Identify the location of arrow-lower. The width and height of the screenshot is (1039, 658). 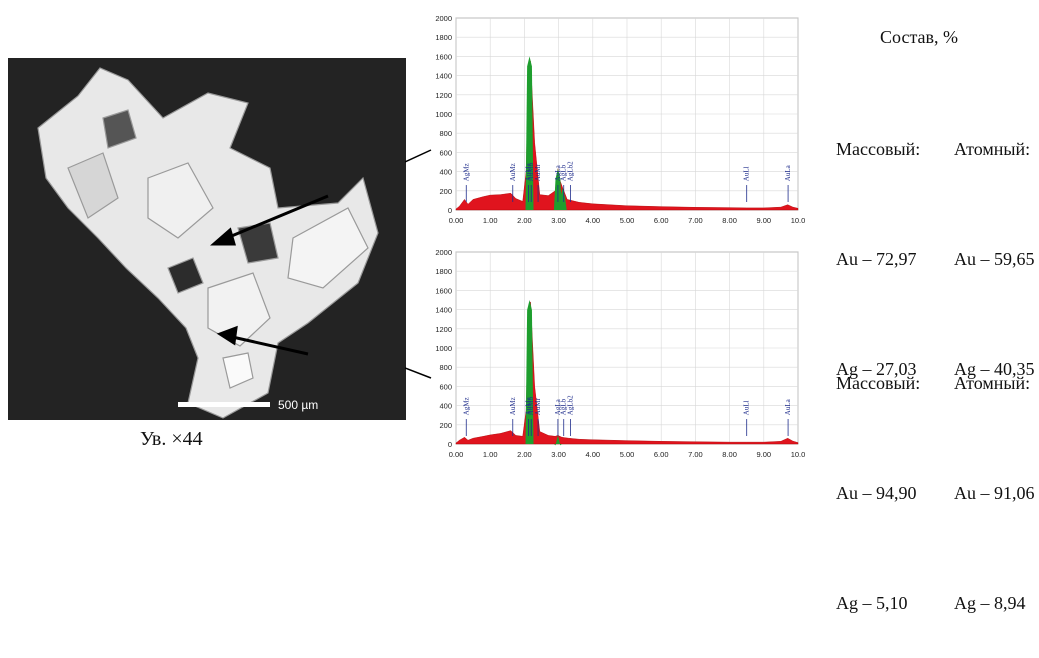
(262, 340).